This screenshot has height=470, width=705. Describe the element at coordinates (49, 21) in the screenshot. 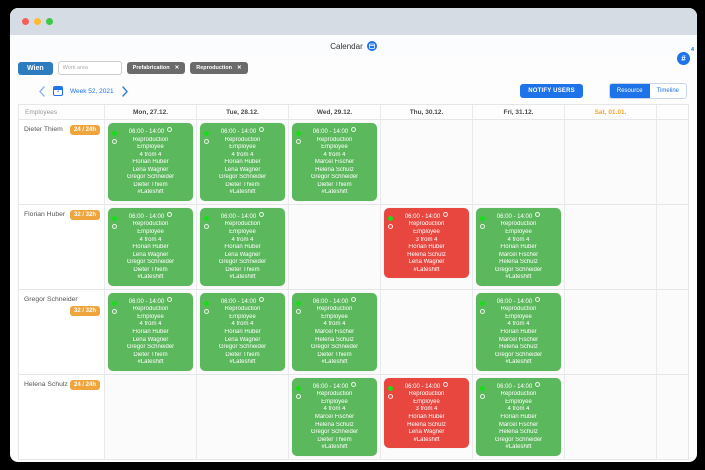

I see `maximize-window-button` at that location.